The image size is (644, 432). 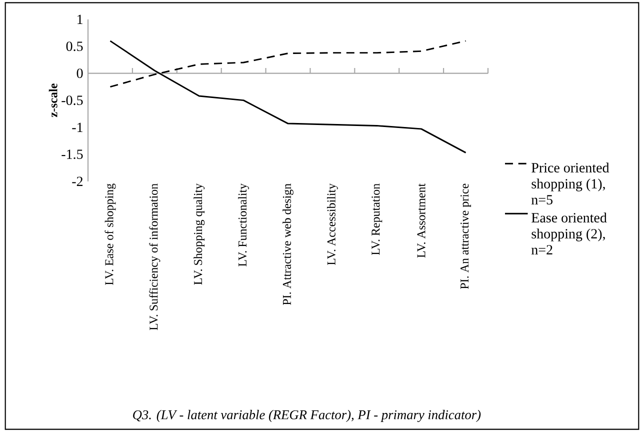 I want to click on y-tick-label: -1.5, so click(x=72, y=155).